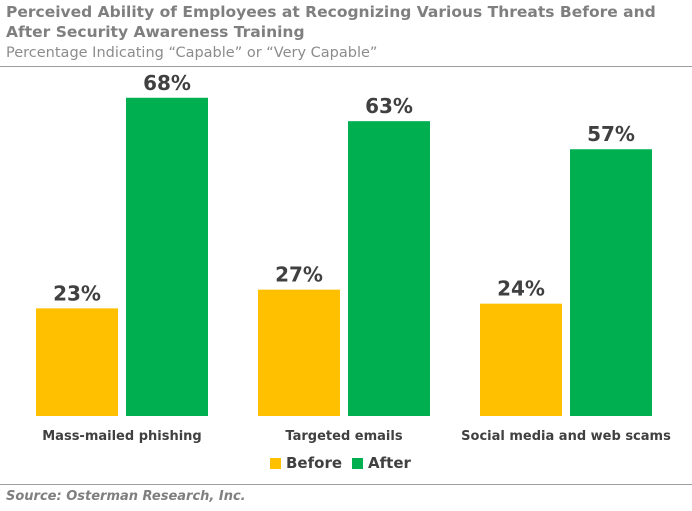  I want to click on legend-label-before: Before, so click(314, 463).